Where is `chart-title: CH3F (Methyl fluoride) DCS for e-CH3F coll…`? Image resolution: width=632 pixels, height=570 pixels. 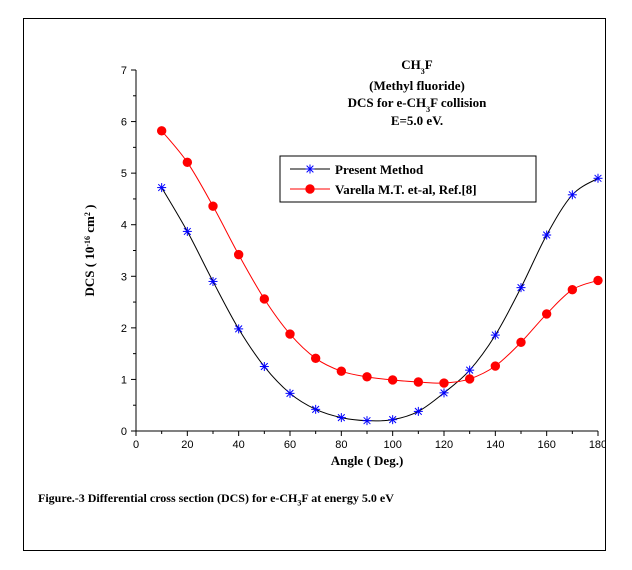 chart-title: CH3F (Methyl fluoride) DCS for e-CH3F coll… is located at coordinates (417, 92).